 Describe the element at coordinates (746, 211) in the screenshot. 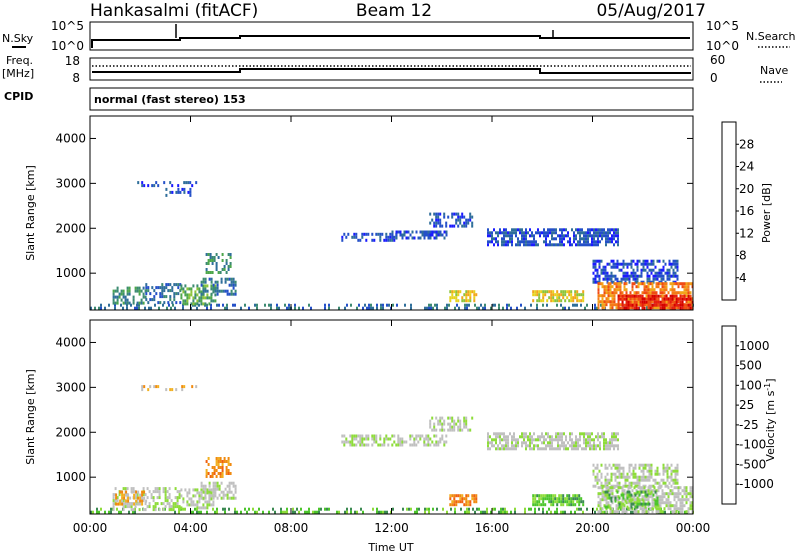

I see `colorbar-tick-label: 16` at that location.